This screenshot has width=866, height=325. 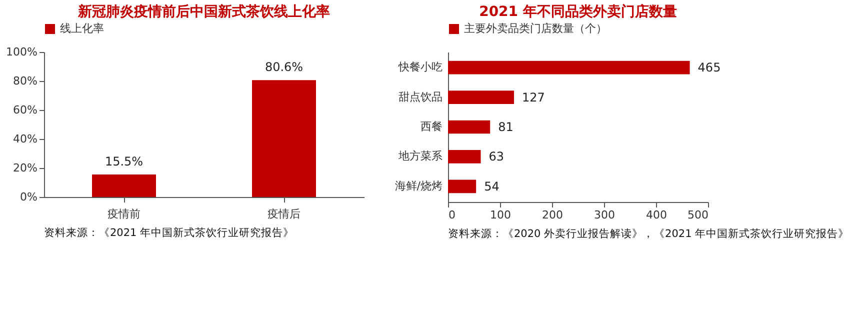 I want to click on data-label: 15.5%, so click(x=124, y=161).